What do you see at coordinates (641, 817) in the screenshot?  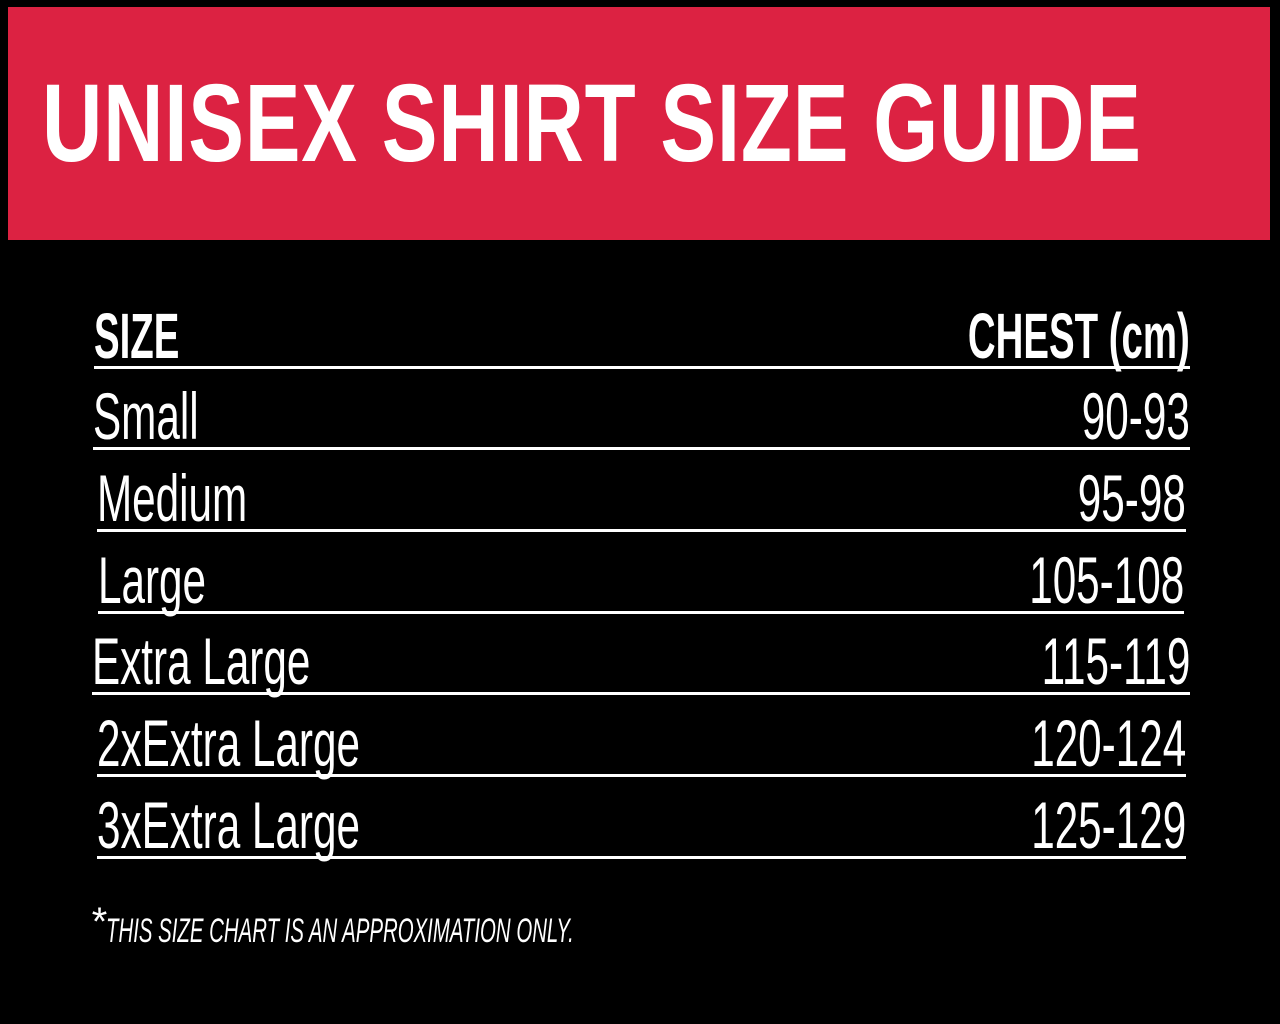 I see `table-row: 3xExtra Large 125-129` at bounding box center [641, 817].